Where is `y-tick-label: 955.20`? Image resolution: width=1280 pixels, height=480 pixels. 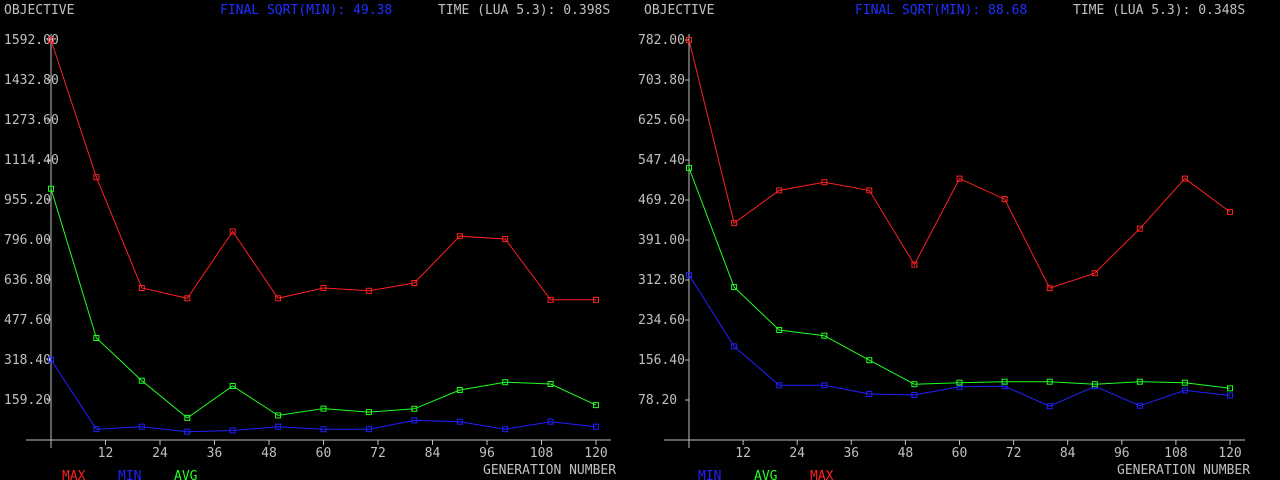
y-tick-label: 955.20 is located at coordinates (27, 200).